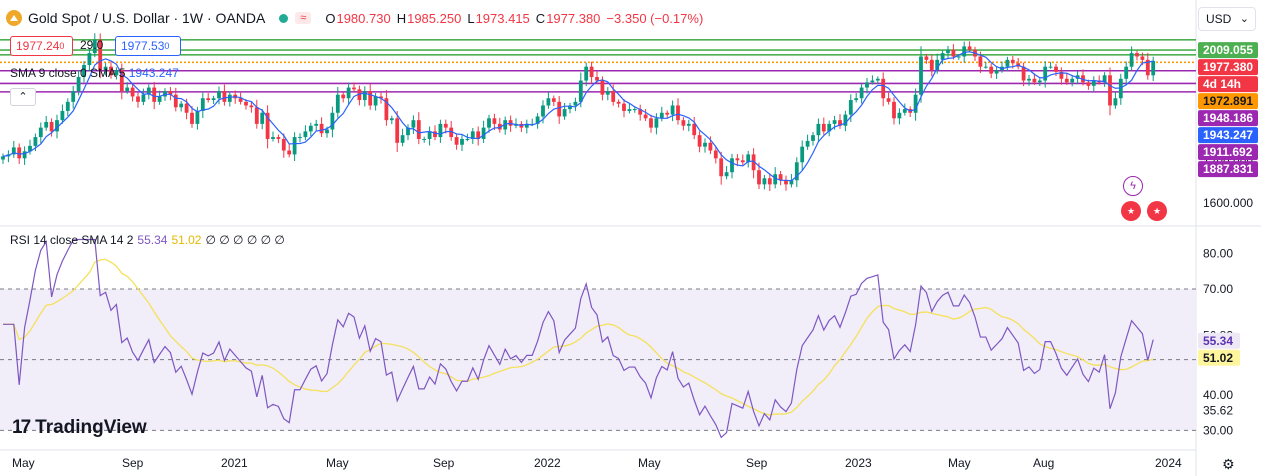  I want to click on buy-price-button: 1977.53 0, so click(148, 46).